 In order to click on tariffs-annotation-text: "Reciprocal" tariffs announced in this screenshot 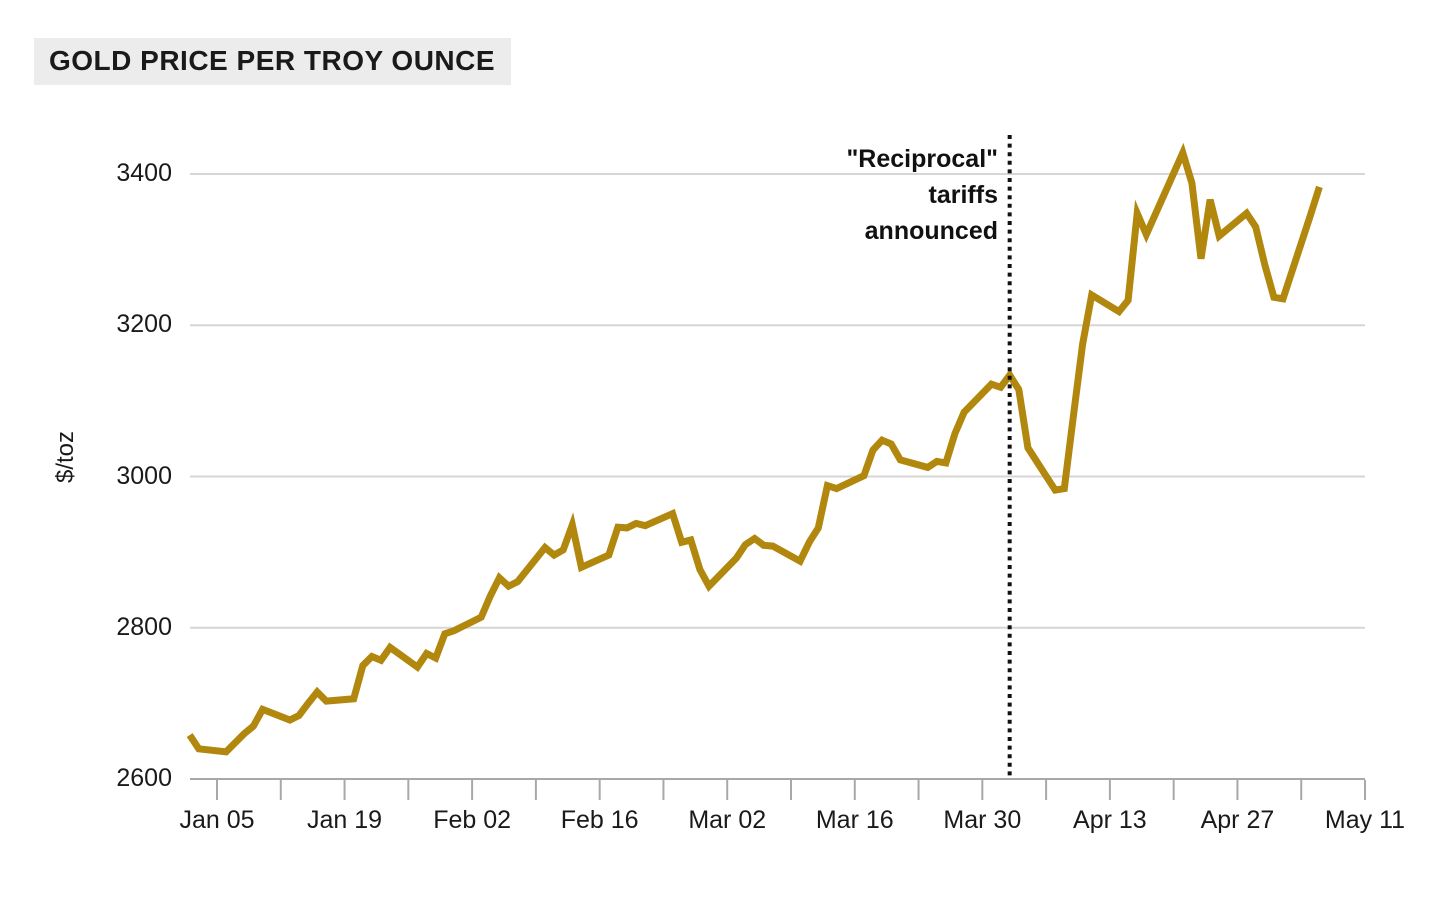, I will do `click(922, 195)`.